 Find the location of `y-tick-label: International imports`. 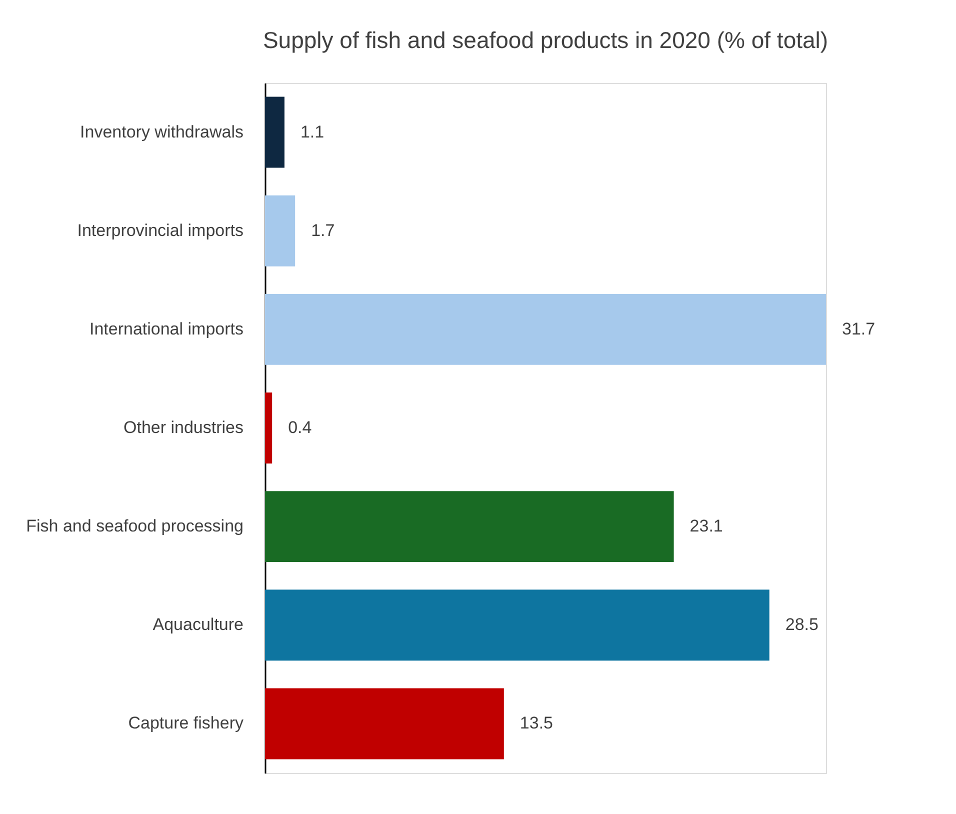

y-tick-label: International imports is located at coordinates (166, 328).